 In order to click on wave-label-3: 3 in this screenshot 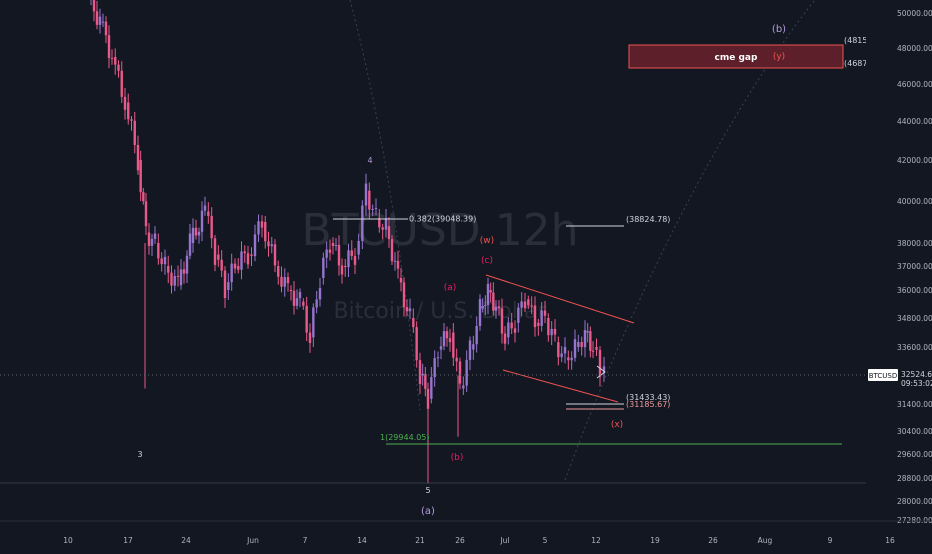, I will do `click(139, 454)`.